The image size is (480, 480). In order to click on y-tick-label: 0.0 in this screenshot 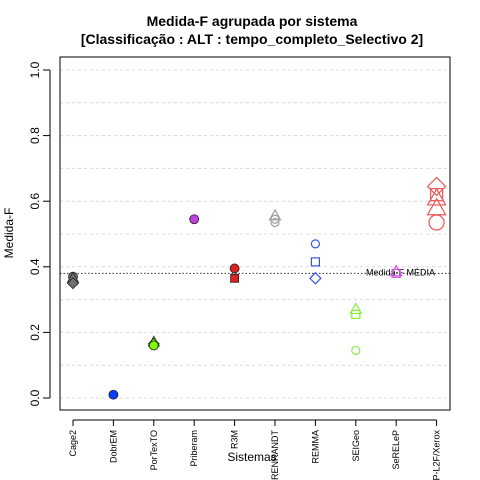, I will do `click(35, 397)`.